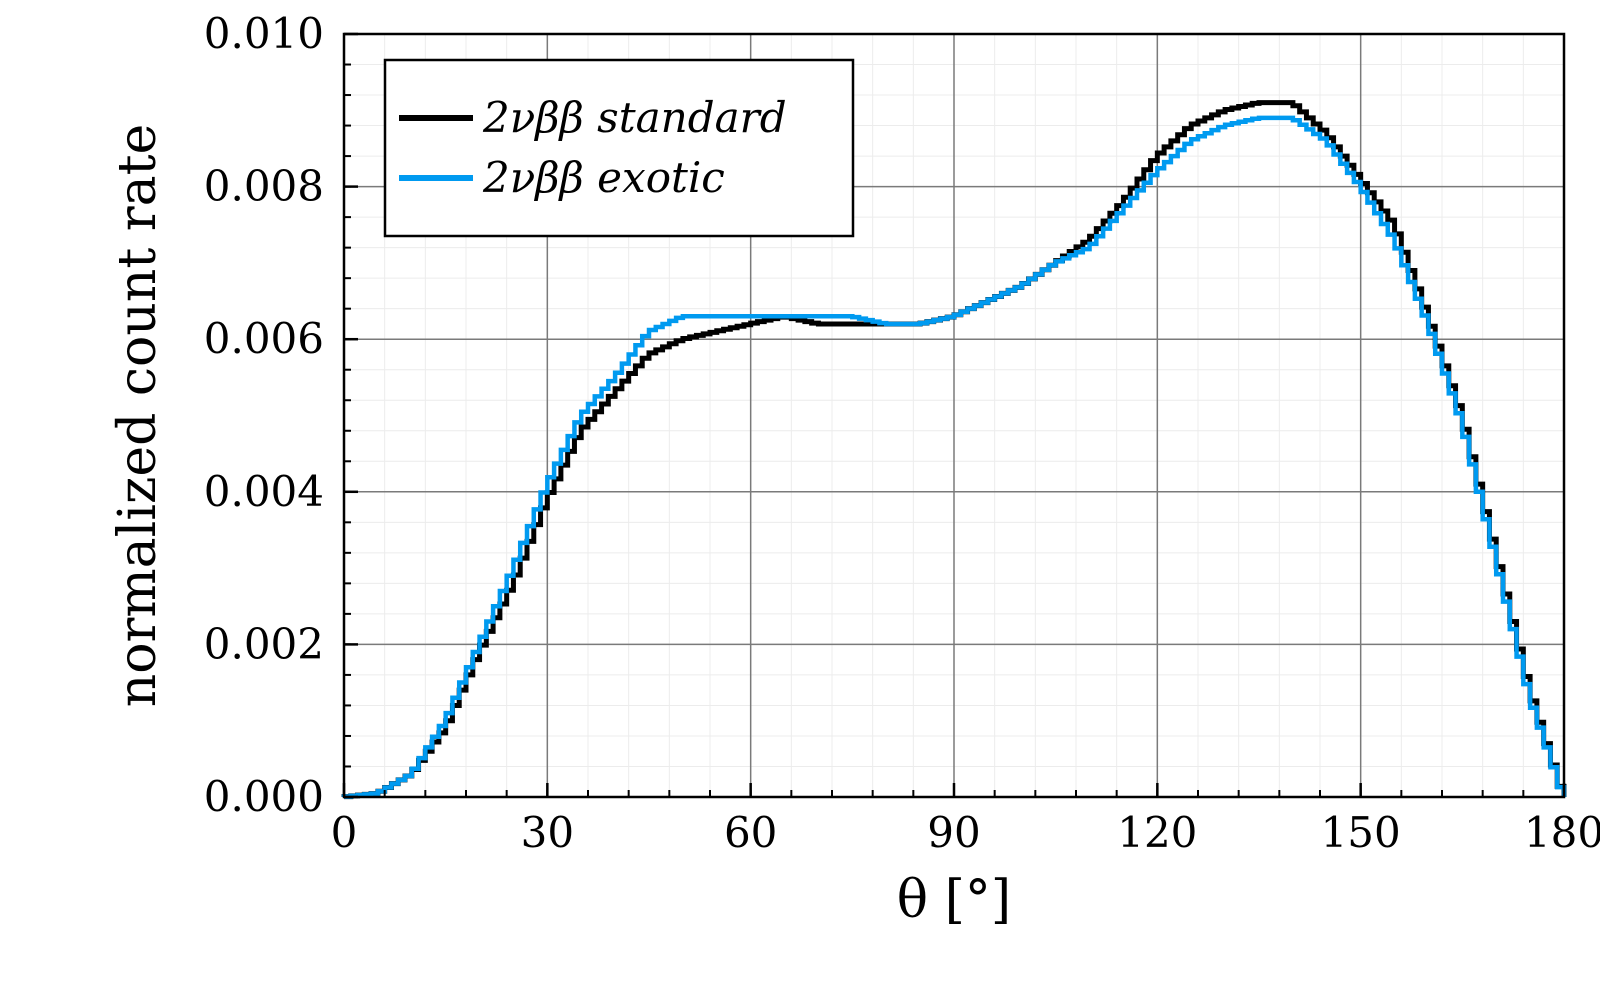 The height and width of the screenshot is (1000, 1600). Describe the element at coordinates (1562, 832) in the screenshot. I see `x-tick-label: 180` at that location.